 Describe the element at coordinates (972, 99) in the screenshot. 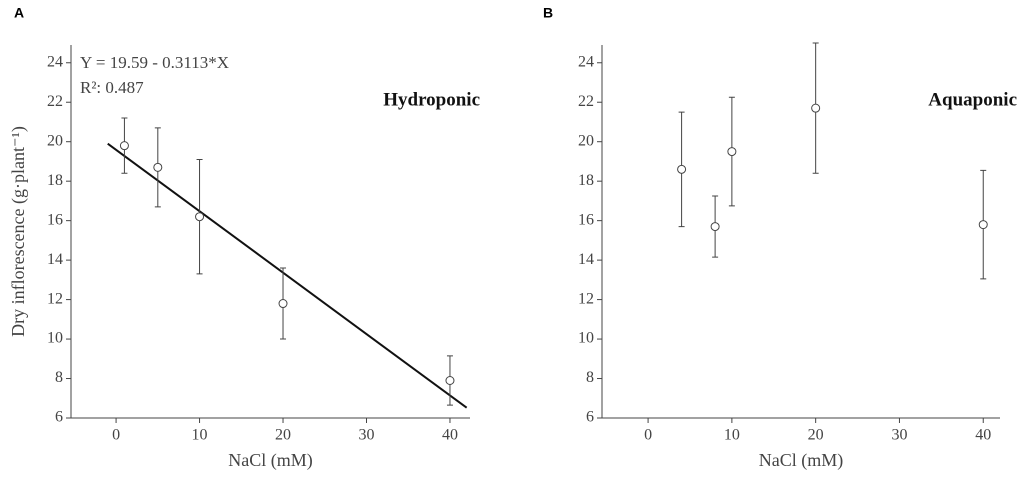

I see `annotation: Aquaponic` at that location.